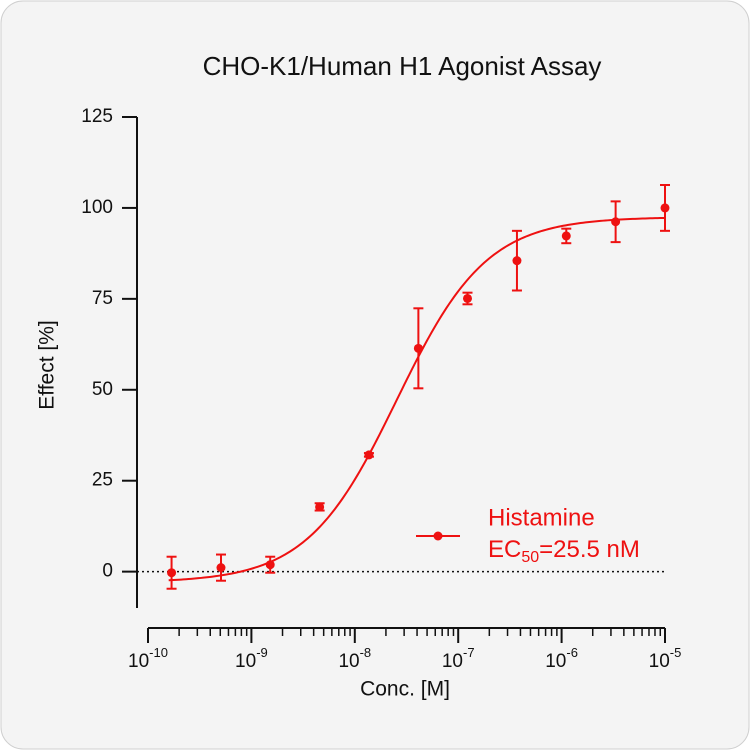 The width and height of the screenshot is (750, 750). What do you see at coordinates (102, 480) in the screenshot?
I see `y-tick-label: 25` at bounding box center [102, 480].